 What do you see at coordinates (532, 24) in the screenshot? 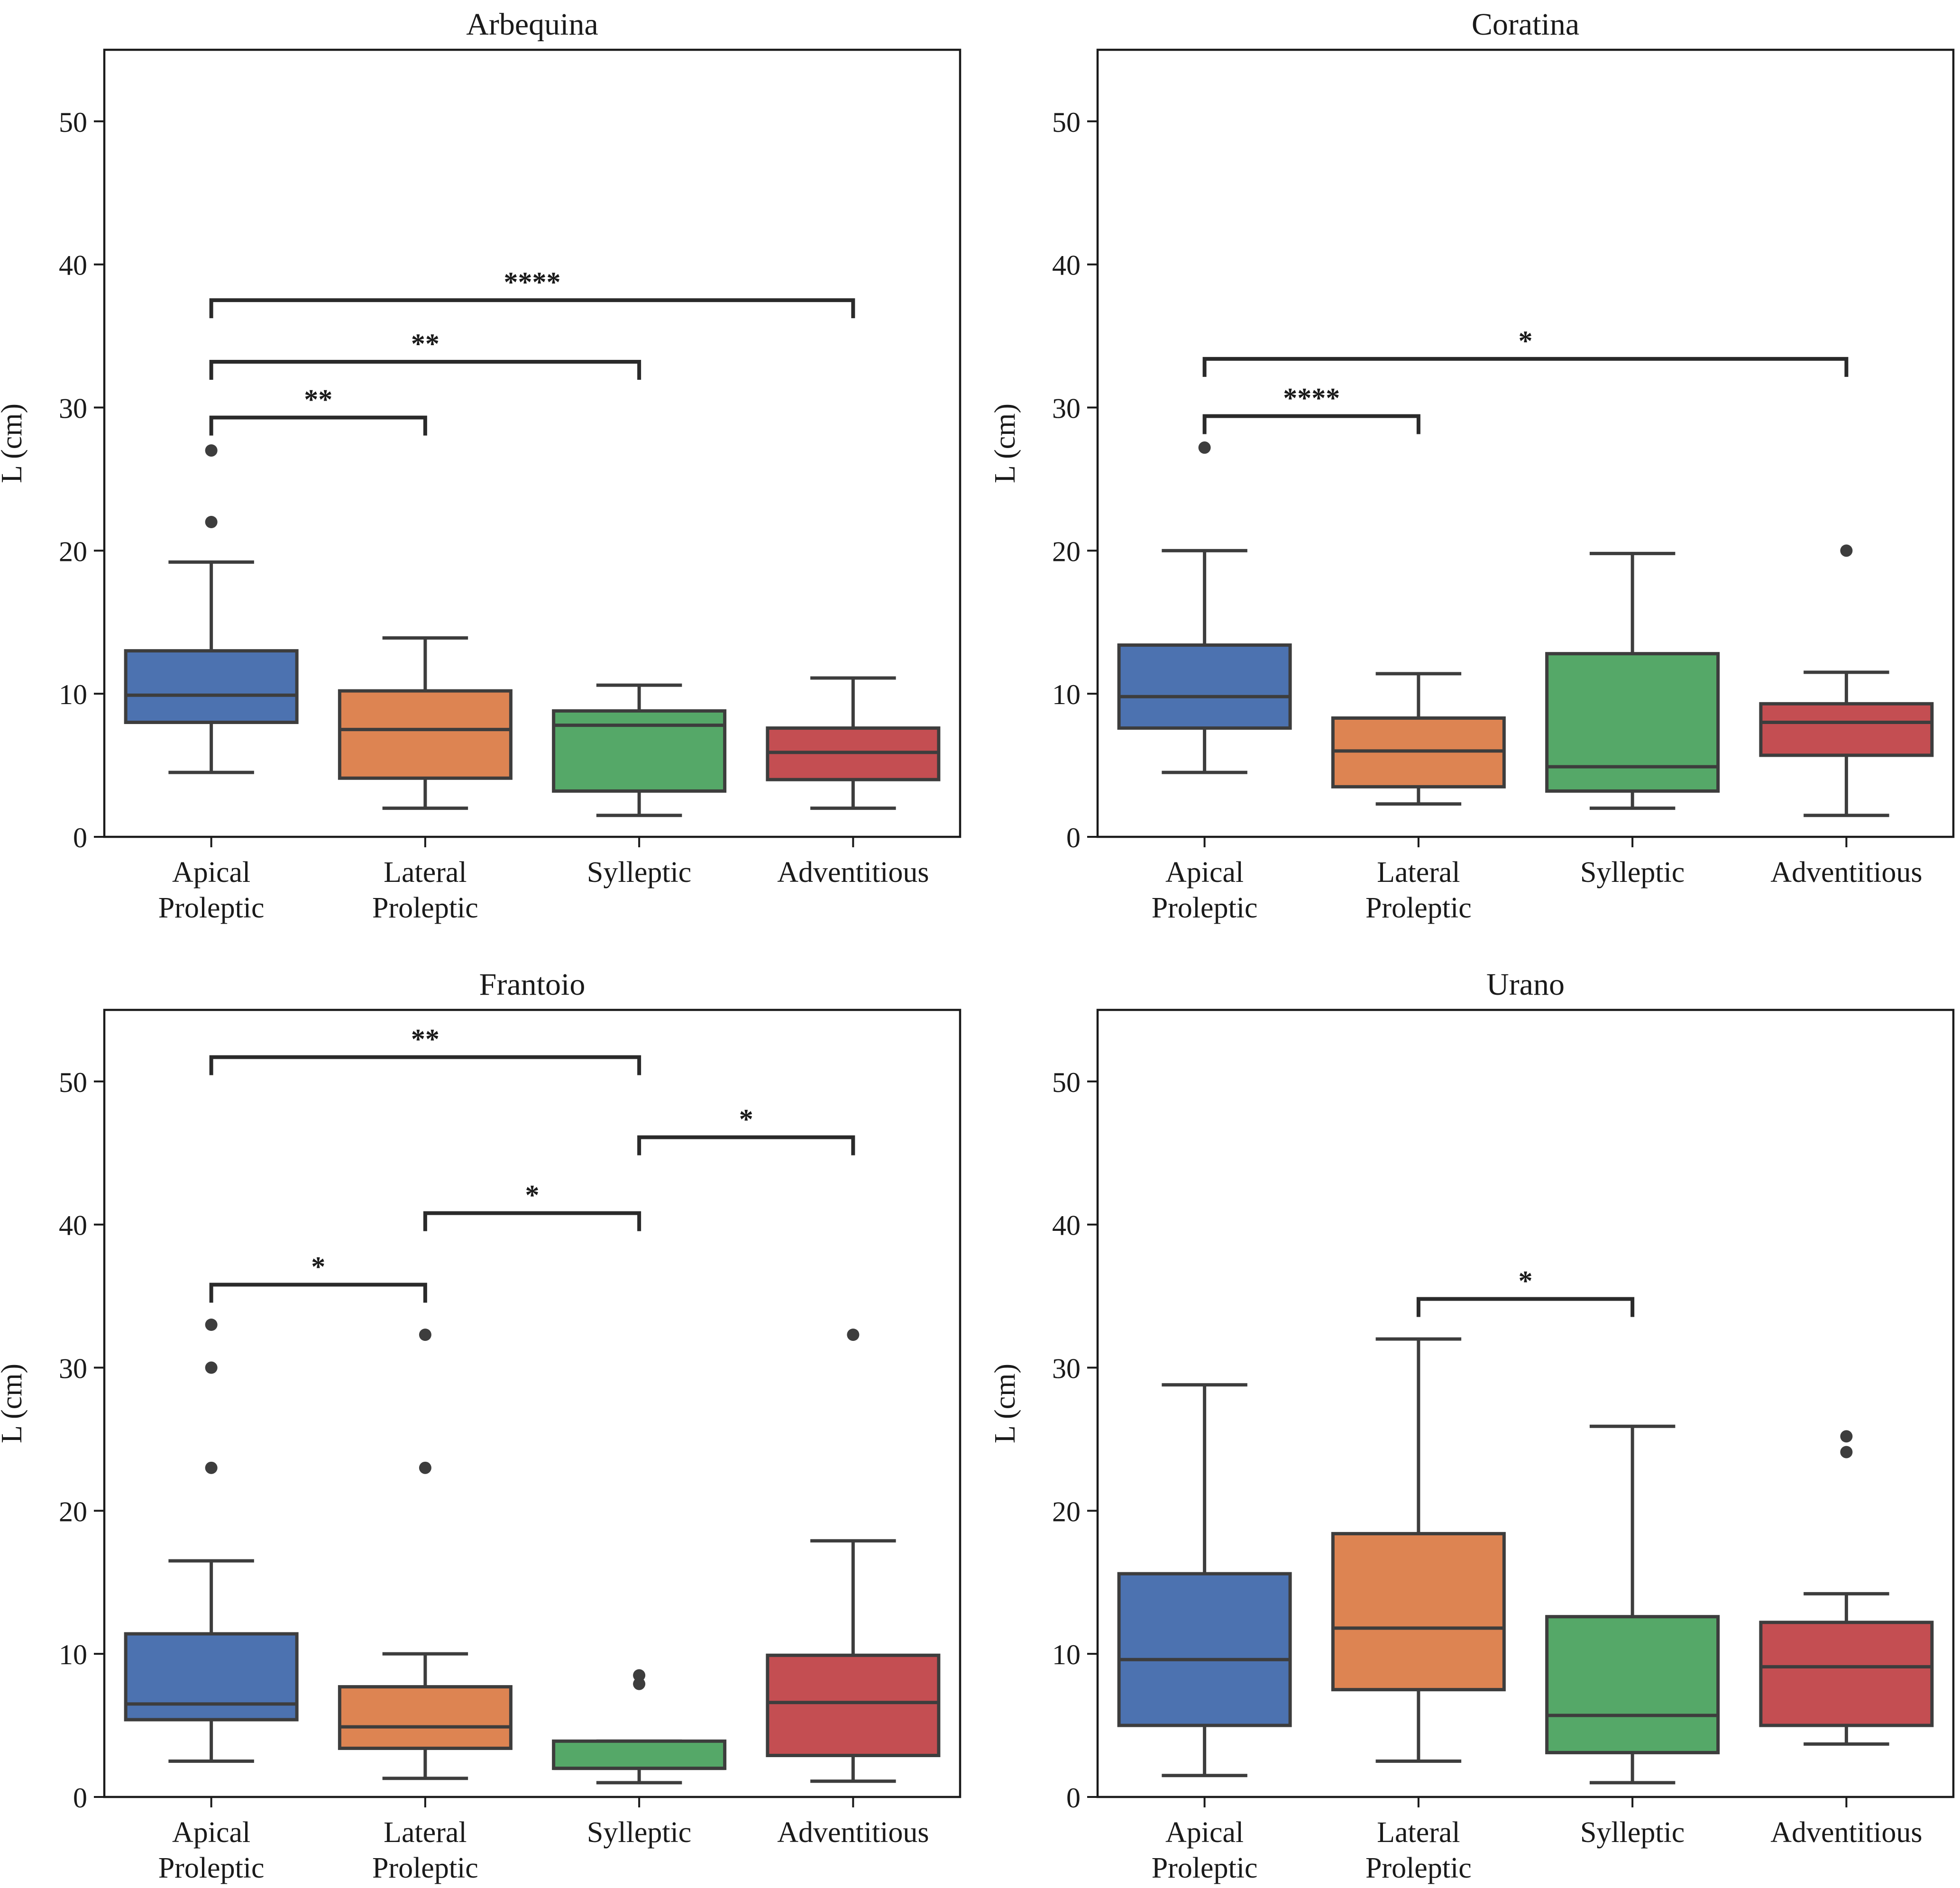
I see `chart-title: Arbequina` at bounding box center [532, 24].